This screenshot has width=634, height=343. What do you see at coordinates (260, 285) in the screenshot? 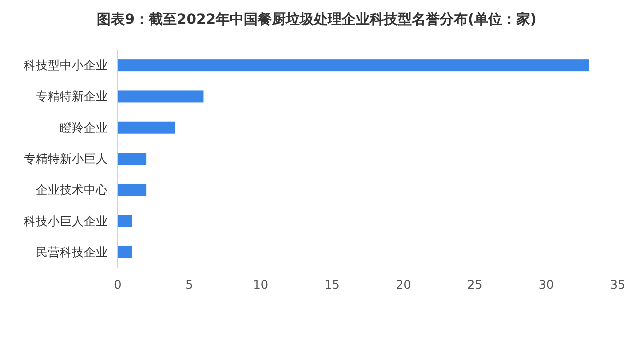
I see `x-tick-label: 10` at bounding box center [260, 285].